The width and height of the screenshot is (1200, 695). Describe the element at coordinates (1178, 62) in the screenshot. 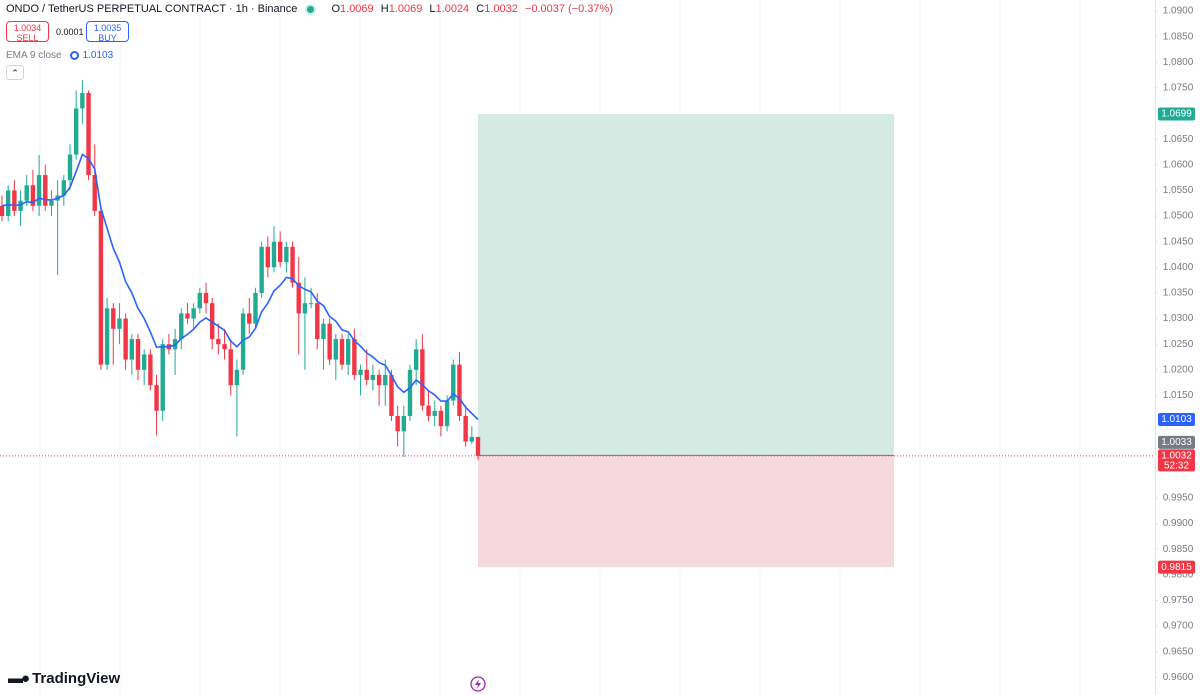

I see `y-tick-label: 1.0800` at that location.